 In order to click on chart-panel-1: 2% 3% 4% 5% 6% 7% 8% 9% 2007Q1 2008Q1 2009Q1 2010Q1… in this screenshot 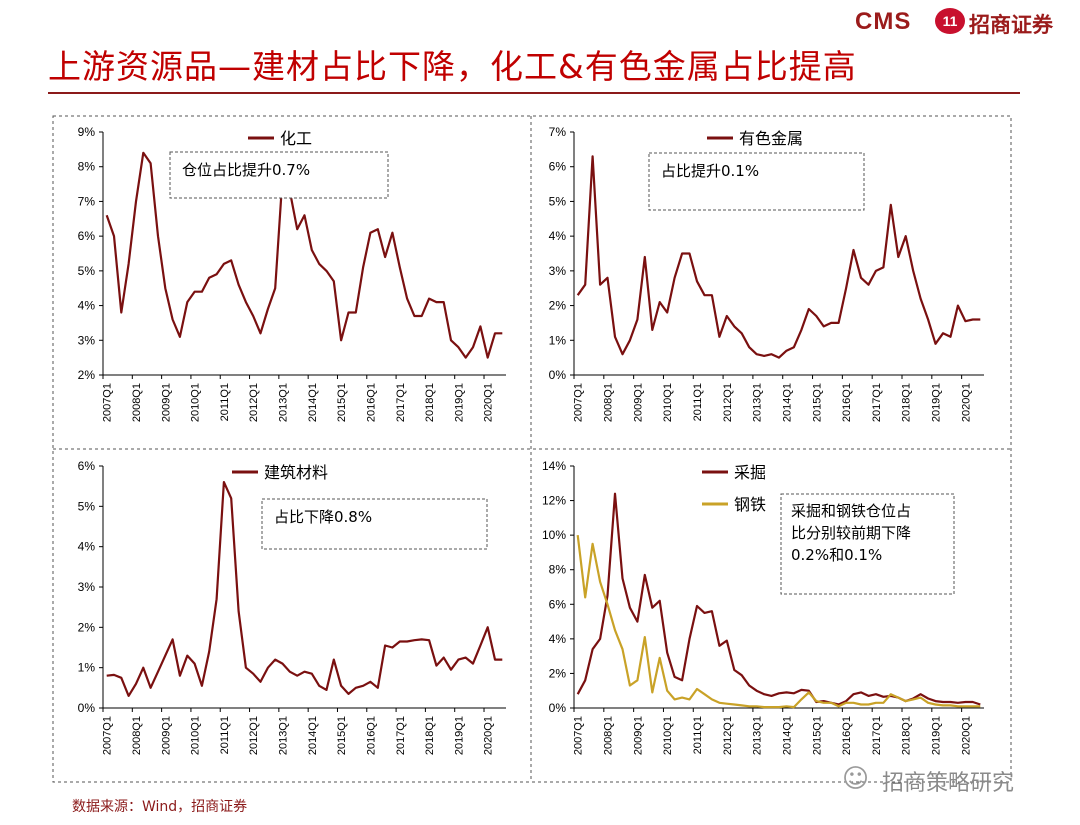, I will do `click(292, 273)`.